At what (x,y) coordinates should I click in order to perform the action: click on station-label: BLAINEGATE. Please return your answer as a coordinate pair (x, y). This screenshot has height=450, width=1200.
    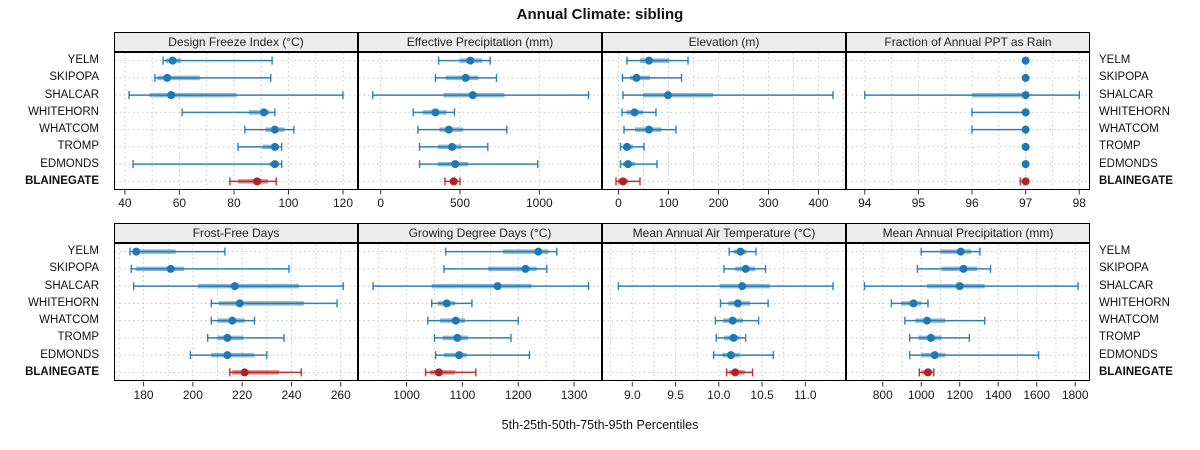
    Looking at the image, I should click on (1136, 180).